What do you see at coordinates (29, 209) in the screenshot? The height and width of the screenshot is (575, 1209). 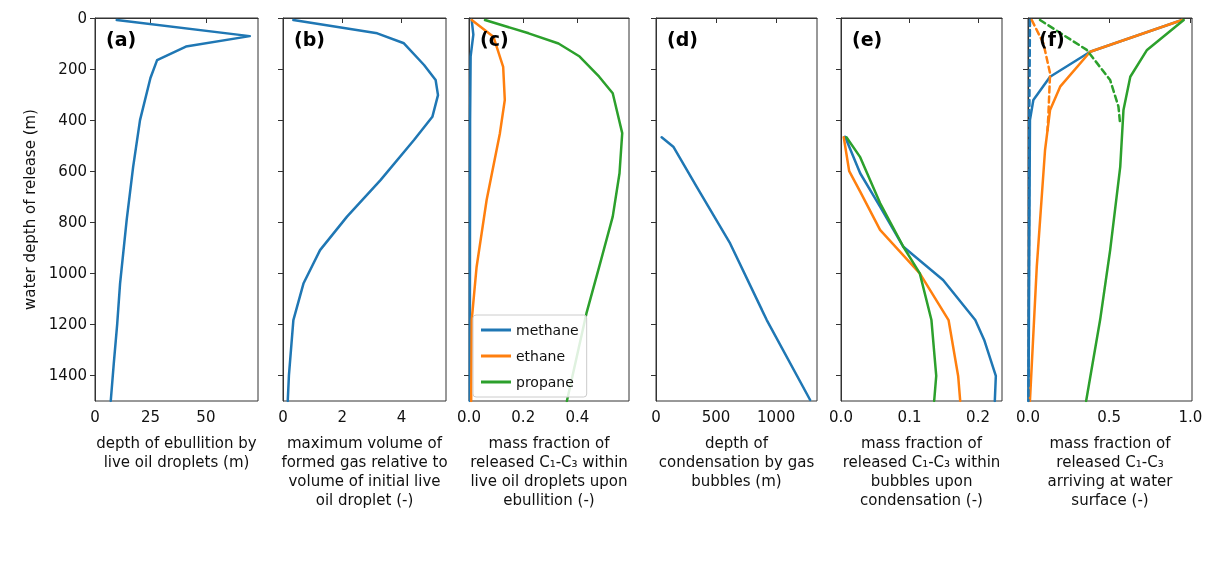 I see `y-axis-title: water depth of release (m)` at bounding box center [29, 209].